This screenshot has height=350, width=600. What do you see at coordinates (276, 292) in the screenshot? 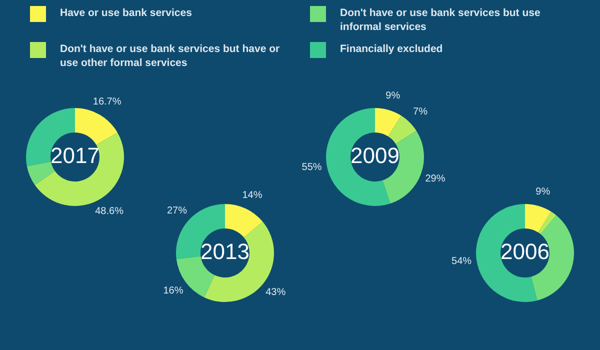
I see `data-label: 43%` at bounding box center [276, 292].